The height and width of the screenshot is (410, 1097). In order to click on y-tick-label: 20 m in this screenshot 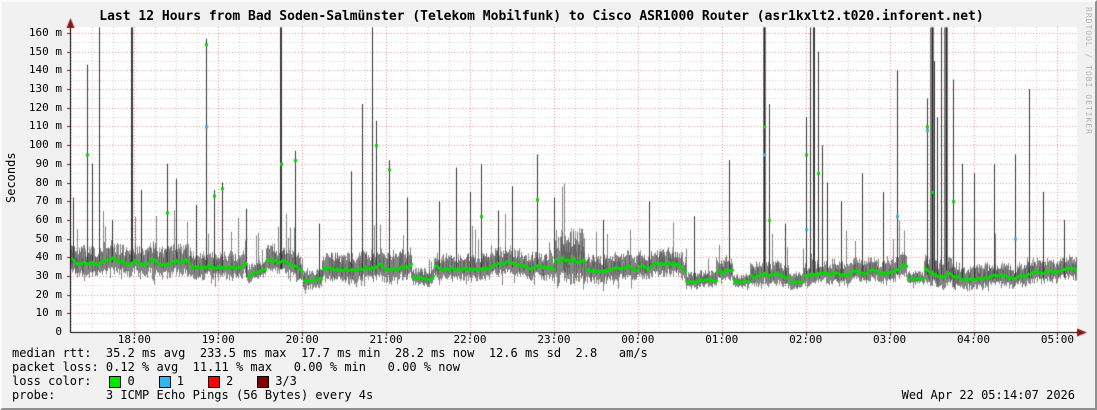, I will do `click(49, 294)`.